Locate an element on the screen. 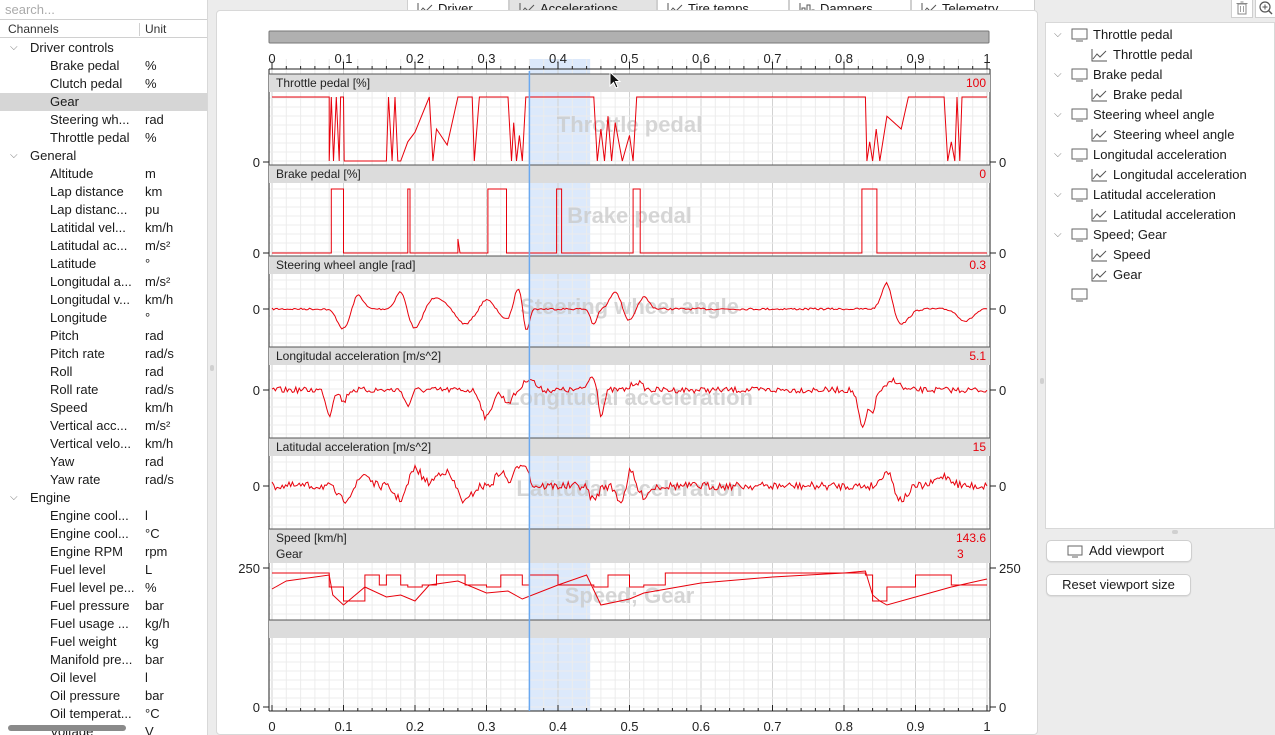 This screenshot has width=1275, height=735. viewport-item is located at coordinates (1160, 295).